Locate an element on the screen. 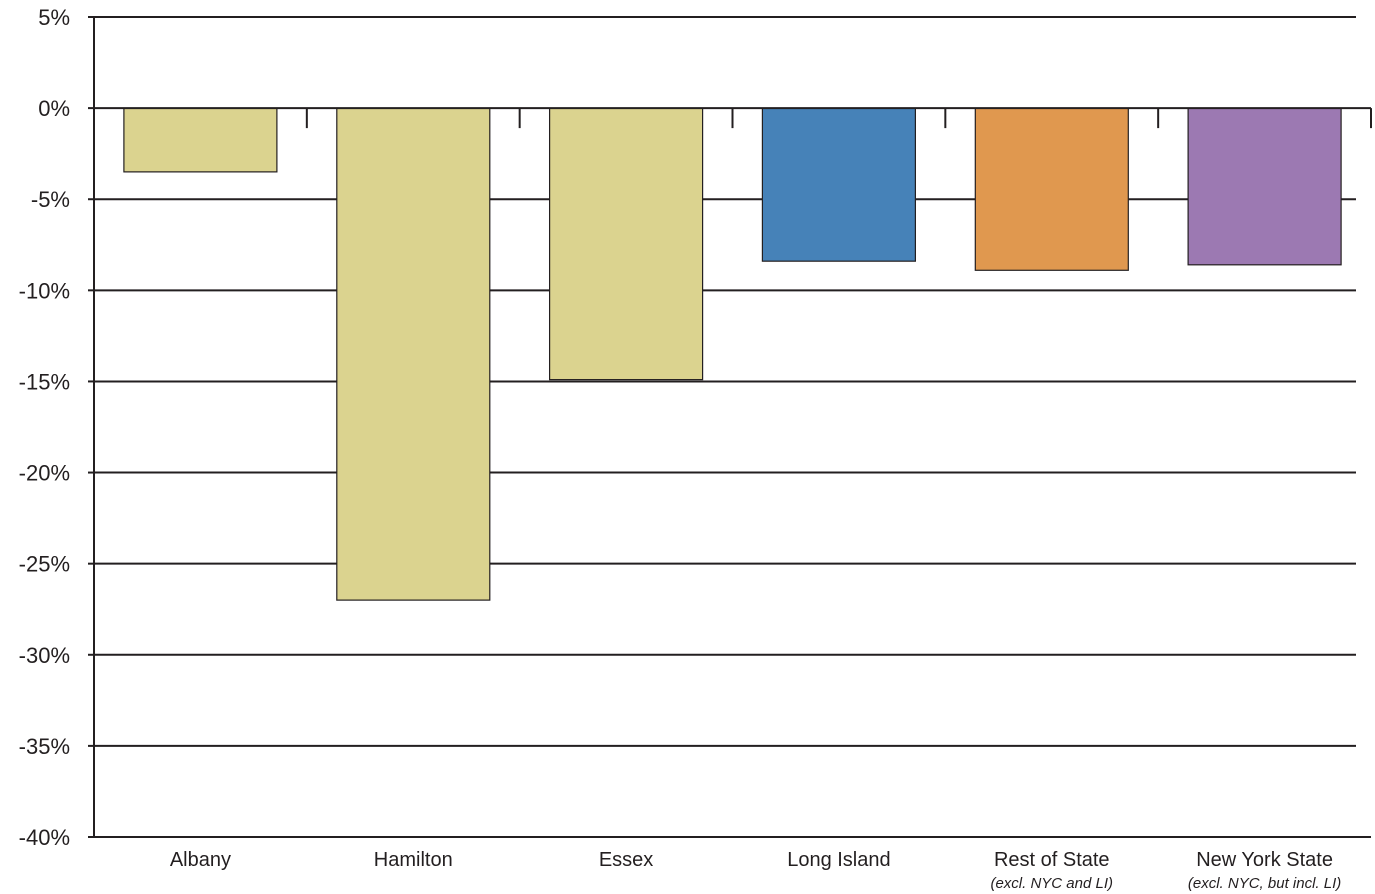 Image resolution: width=1375 pixels, height=894 pixels. y-tick-label: 5% is located at coordinates (54, 17).